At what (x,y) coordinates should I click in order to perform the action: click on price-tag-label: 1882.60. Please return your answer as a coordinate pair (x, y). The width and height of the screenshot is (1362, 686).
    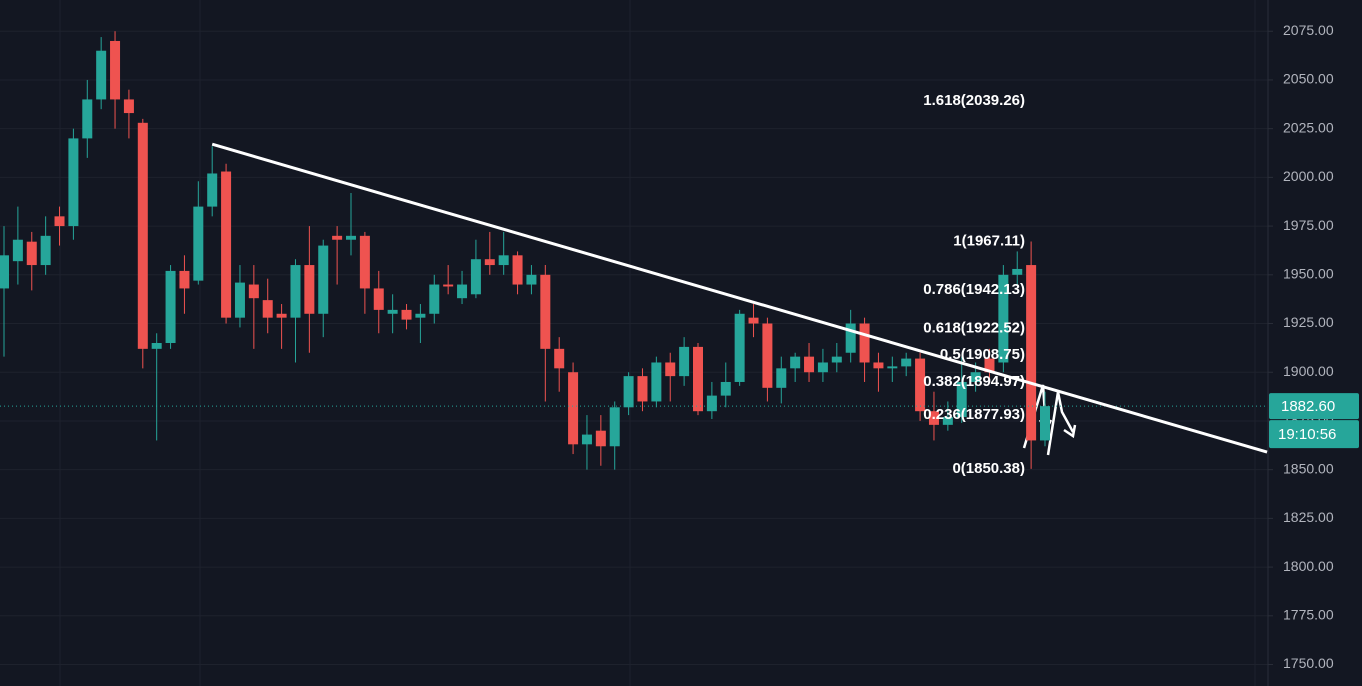
    Looking at the image, I should click on (1308, 406).